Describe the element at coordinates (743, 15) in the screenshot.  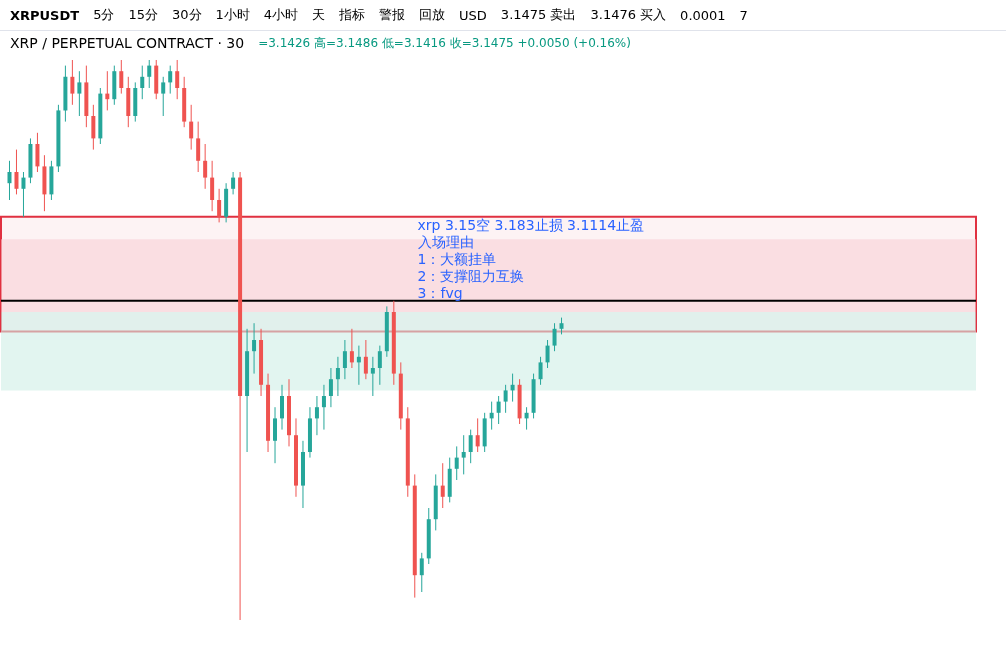
I see `text: 7` at that location.